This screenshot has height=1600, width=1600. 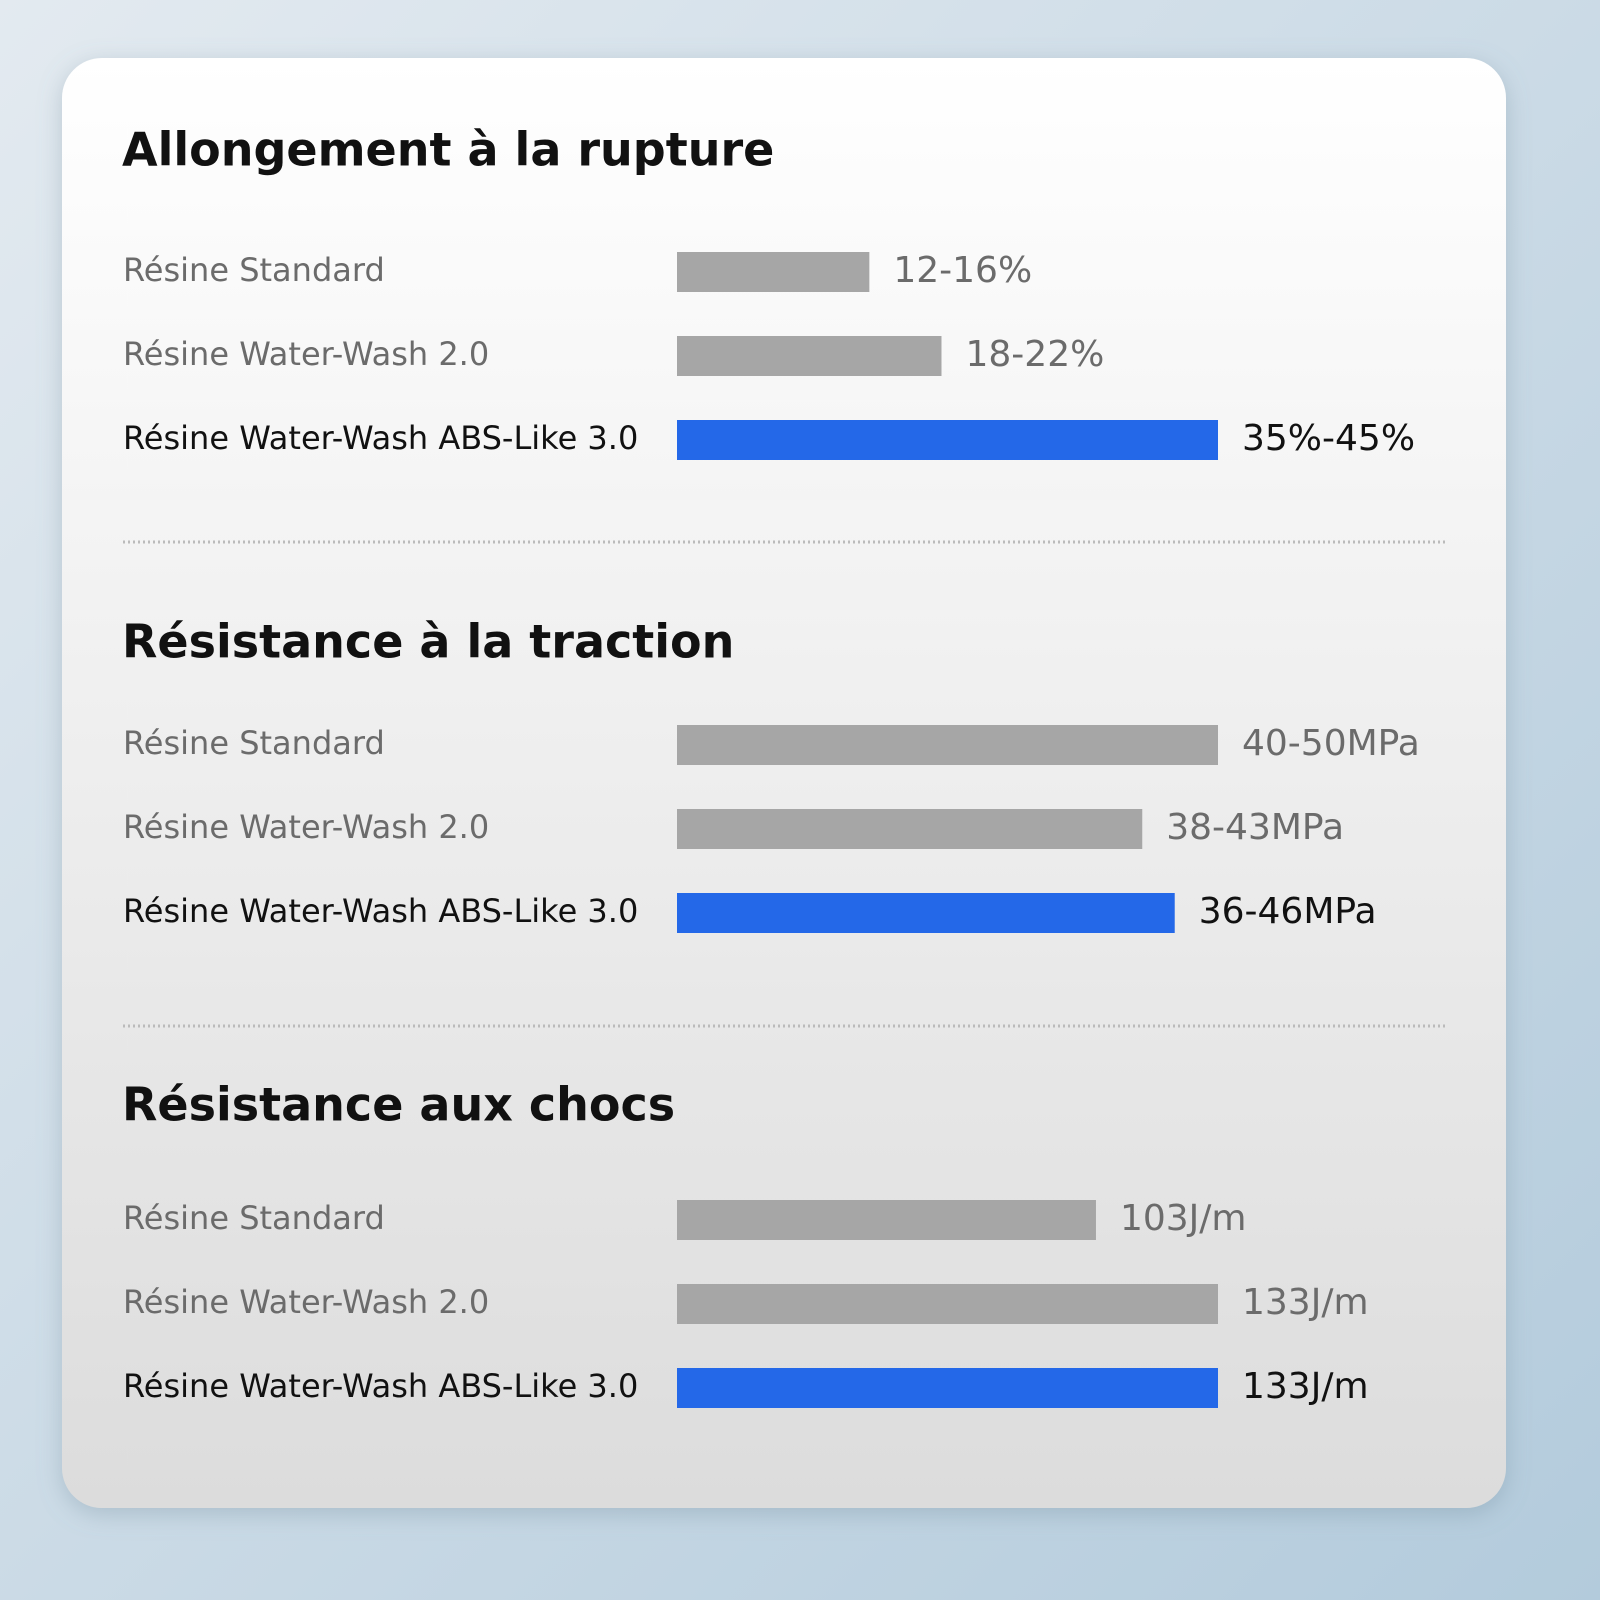 What do you see at coordinates (1331, 743) in the screenshot?
I see `value-label: 40-50MPa` at bounding box center [1331, 743].